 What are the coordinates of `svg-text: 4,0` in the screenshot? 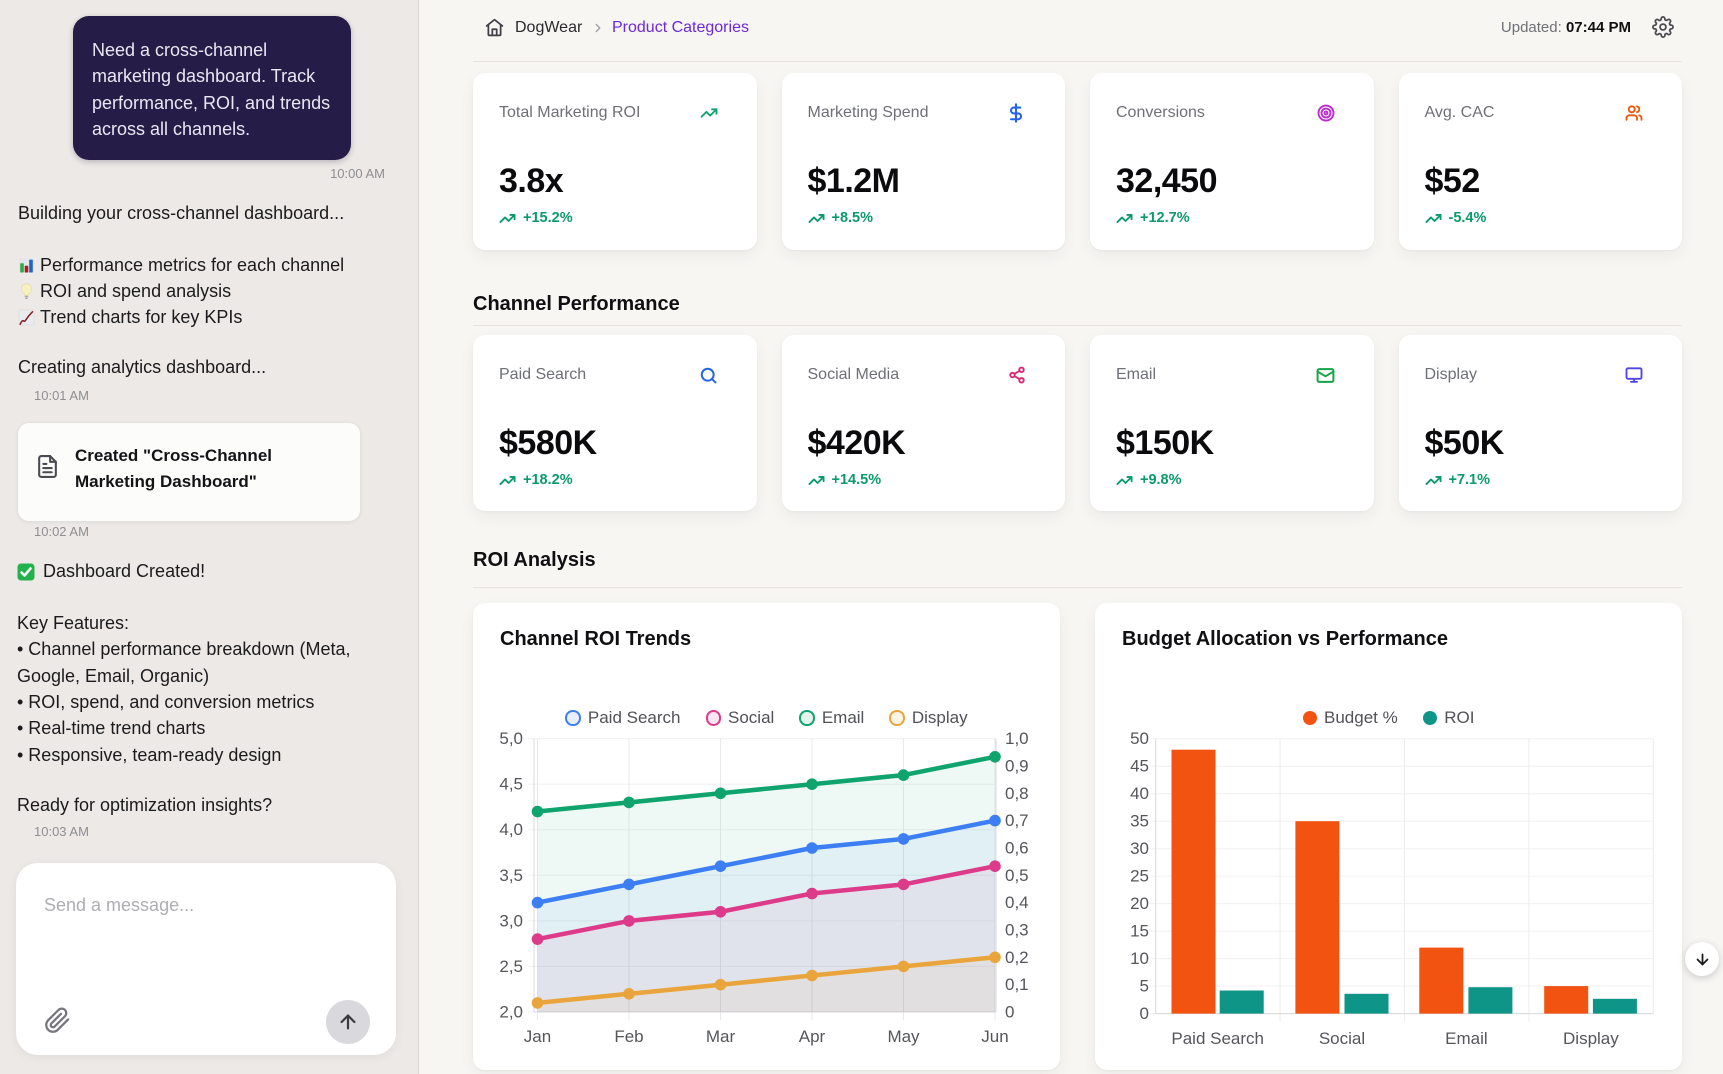 It's located at (511, 829).